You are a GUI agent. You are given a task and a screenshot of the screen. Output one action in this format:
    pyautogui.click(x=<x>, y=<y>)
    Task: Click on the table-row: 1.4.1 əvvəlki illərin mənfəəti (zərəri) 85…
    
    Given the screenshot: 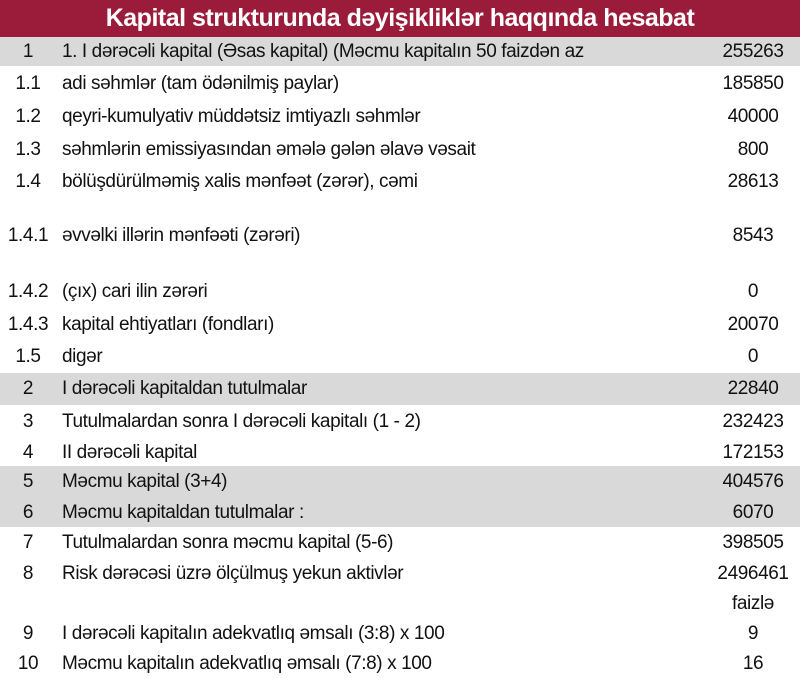 What is the action you would take?
    pyautogui.click(x=400, y=236)
    